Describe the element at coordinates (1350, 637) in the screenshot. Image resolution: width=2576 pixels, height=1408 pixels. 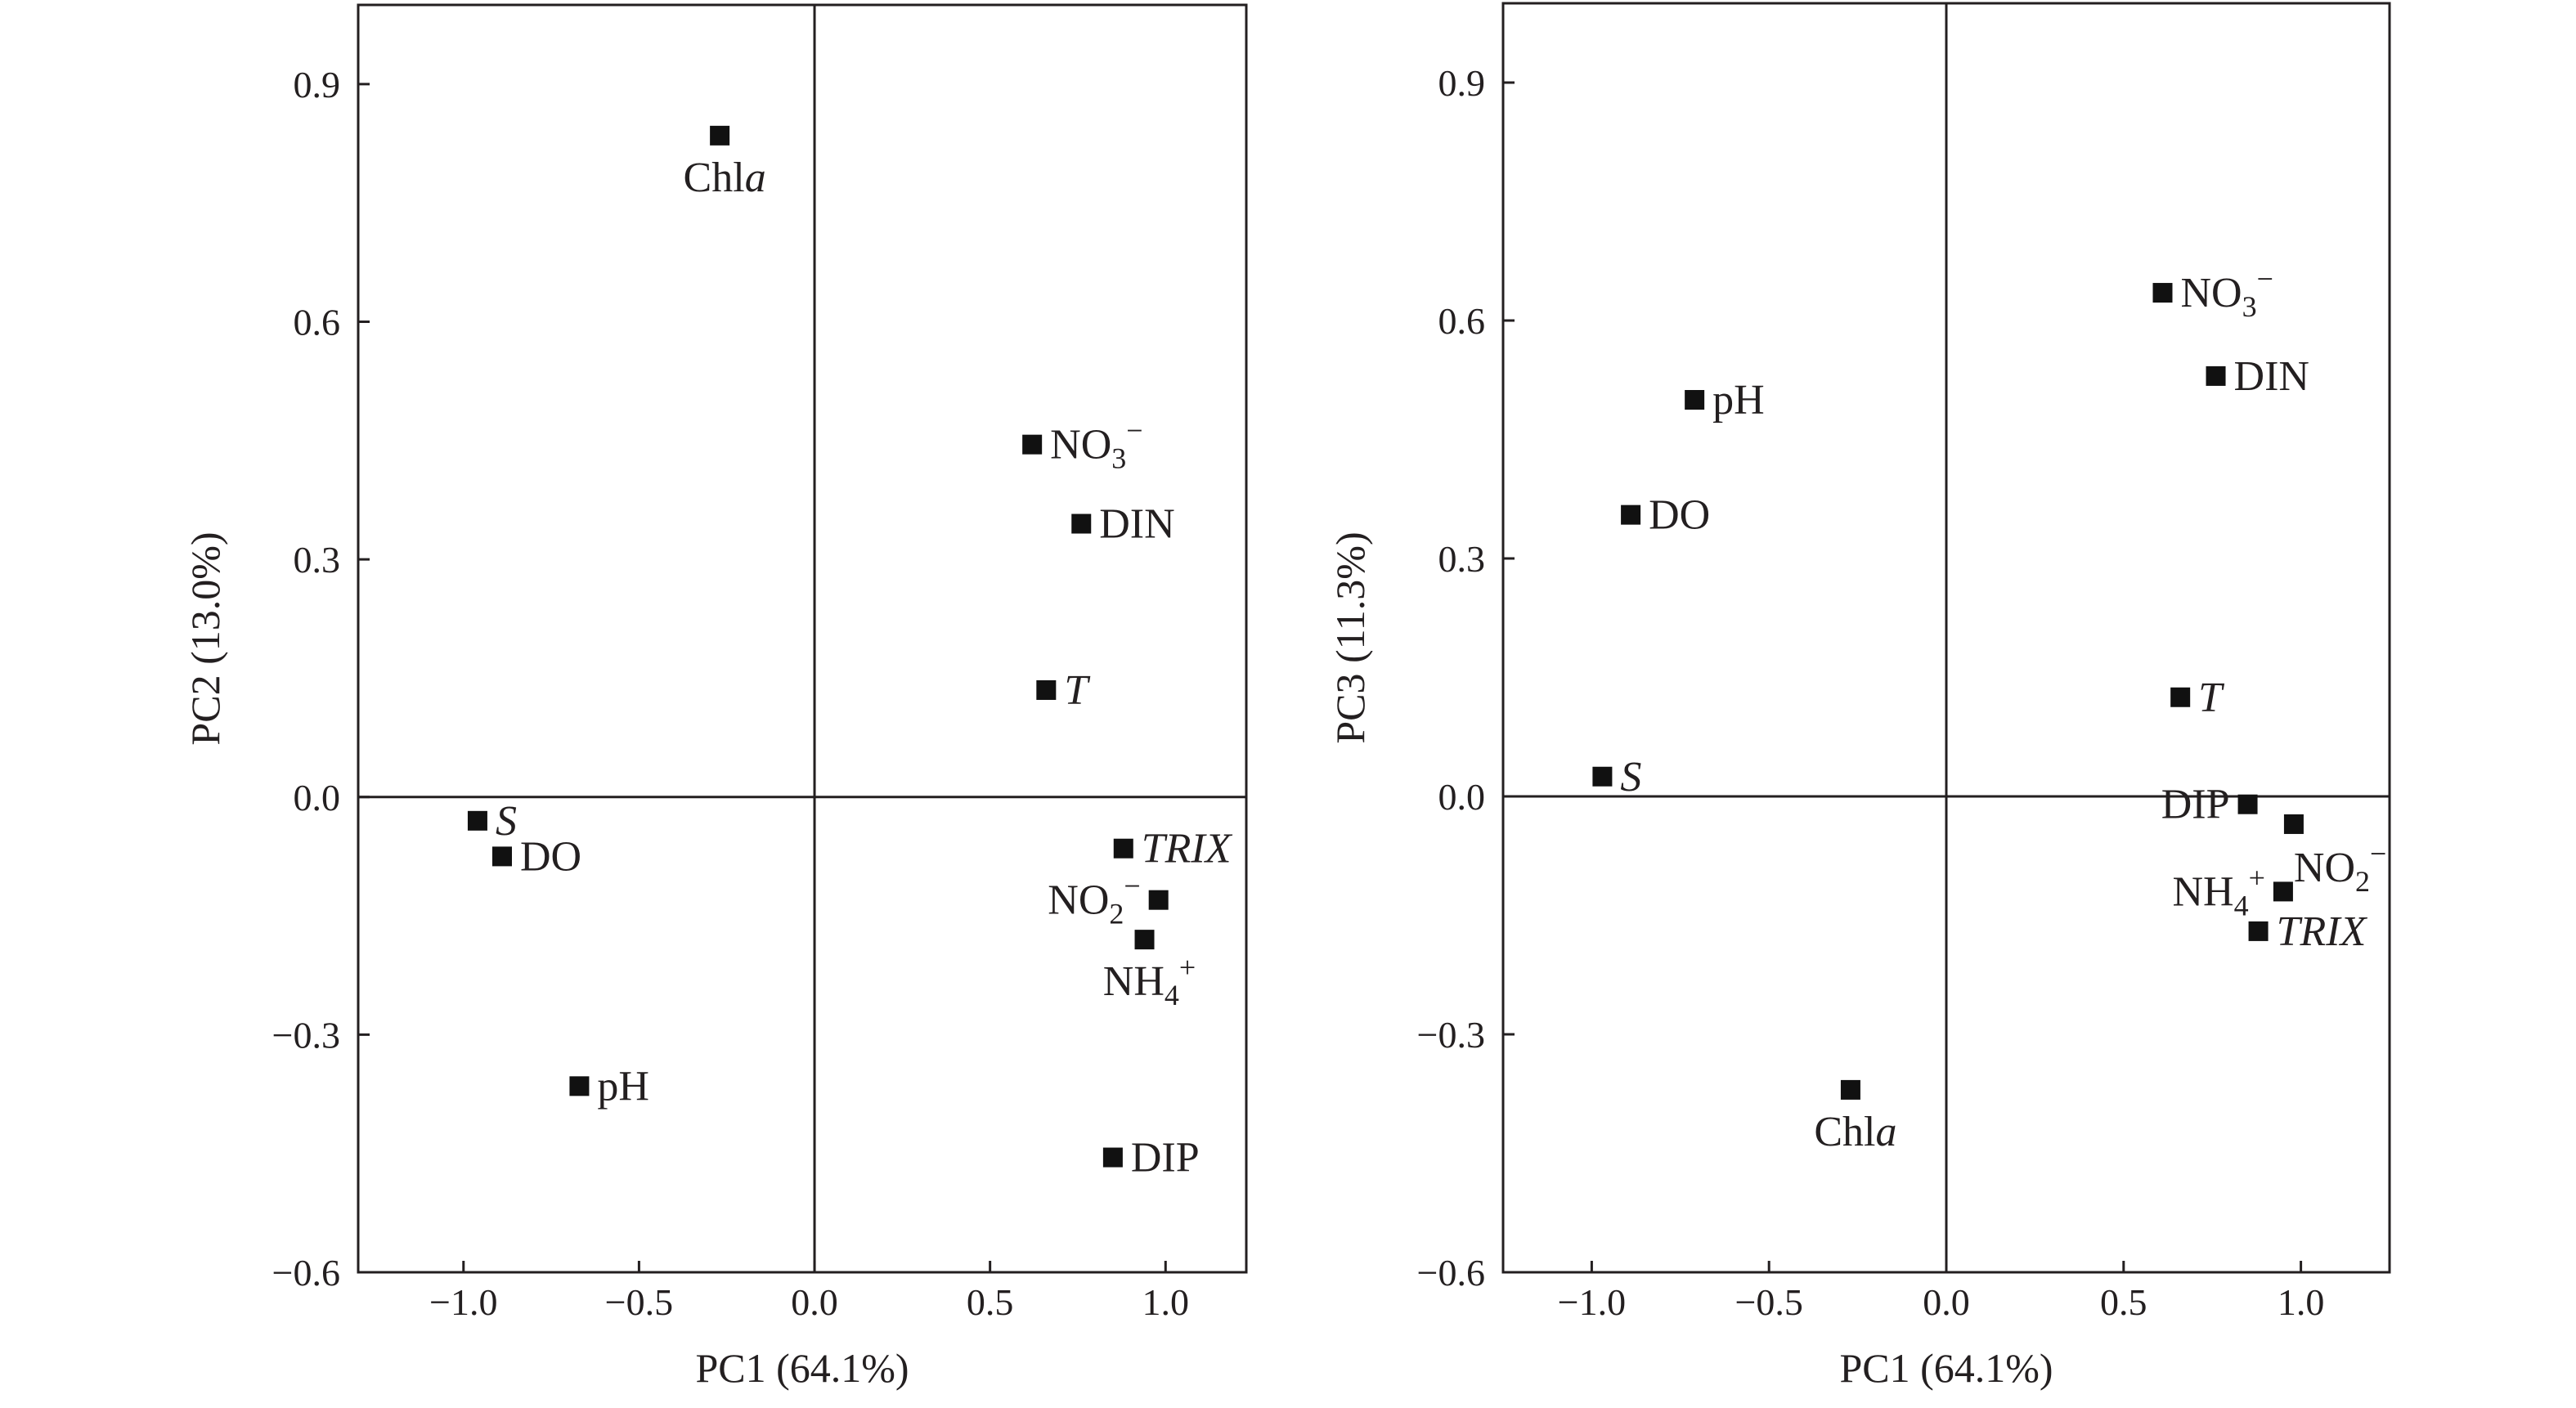
I see `y-axis-label: PC3 (11.3%)` at that location.